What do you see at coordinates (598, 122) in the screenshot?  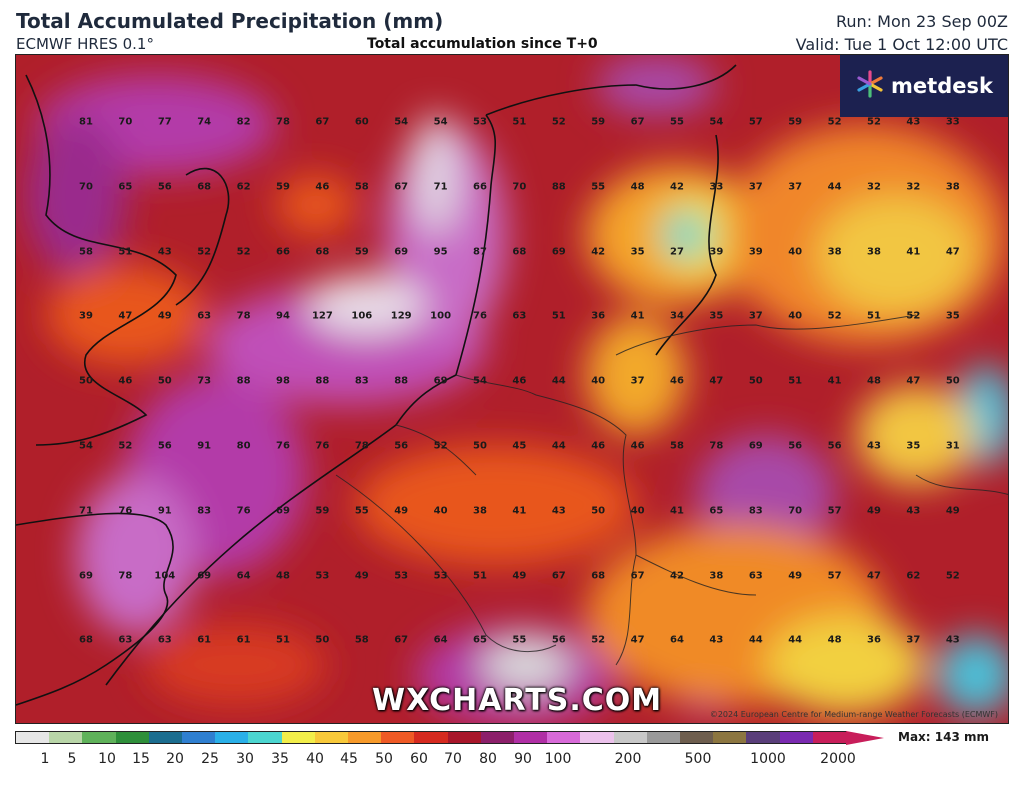 I see `grid-value: 59` at bounding box center [598, 122].